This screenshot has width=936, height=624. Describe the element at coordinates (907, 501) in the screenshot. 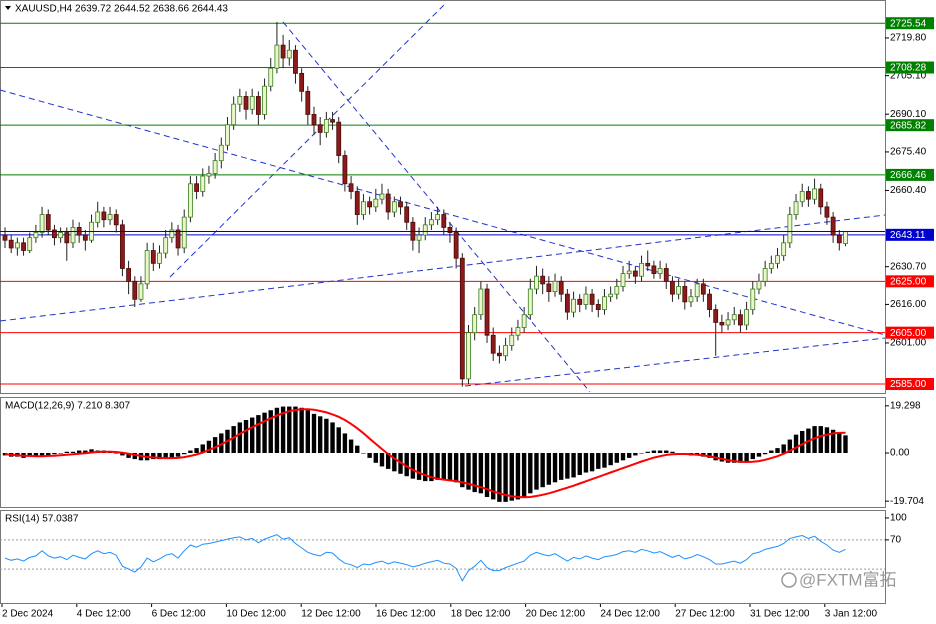

I see `y-tick-label: -19.704` at that location.